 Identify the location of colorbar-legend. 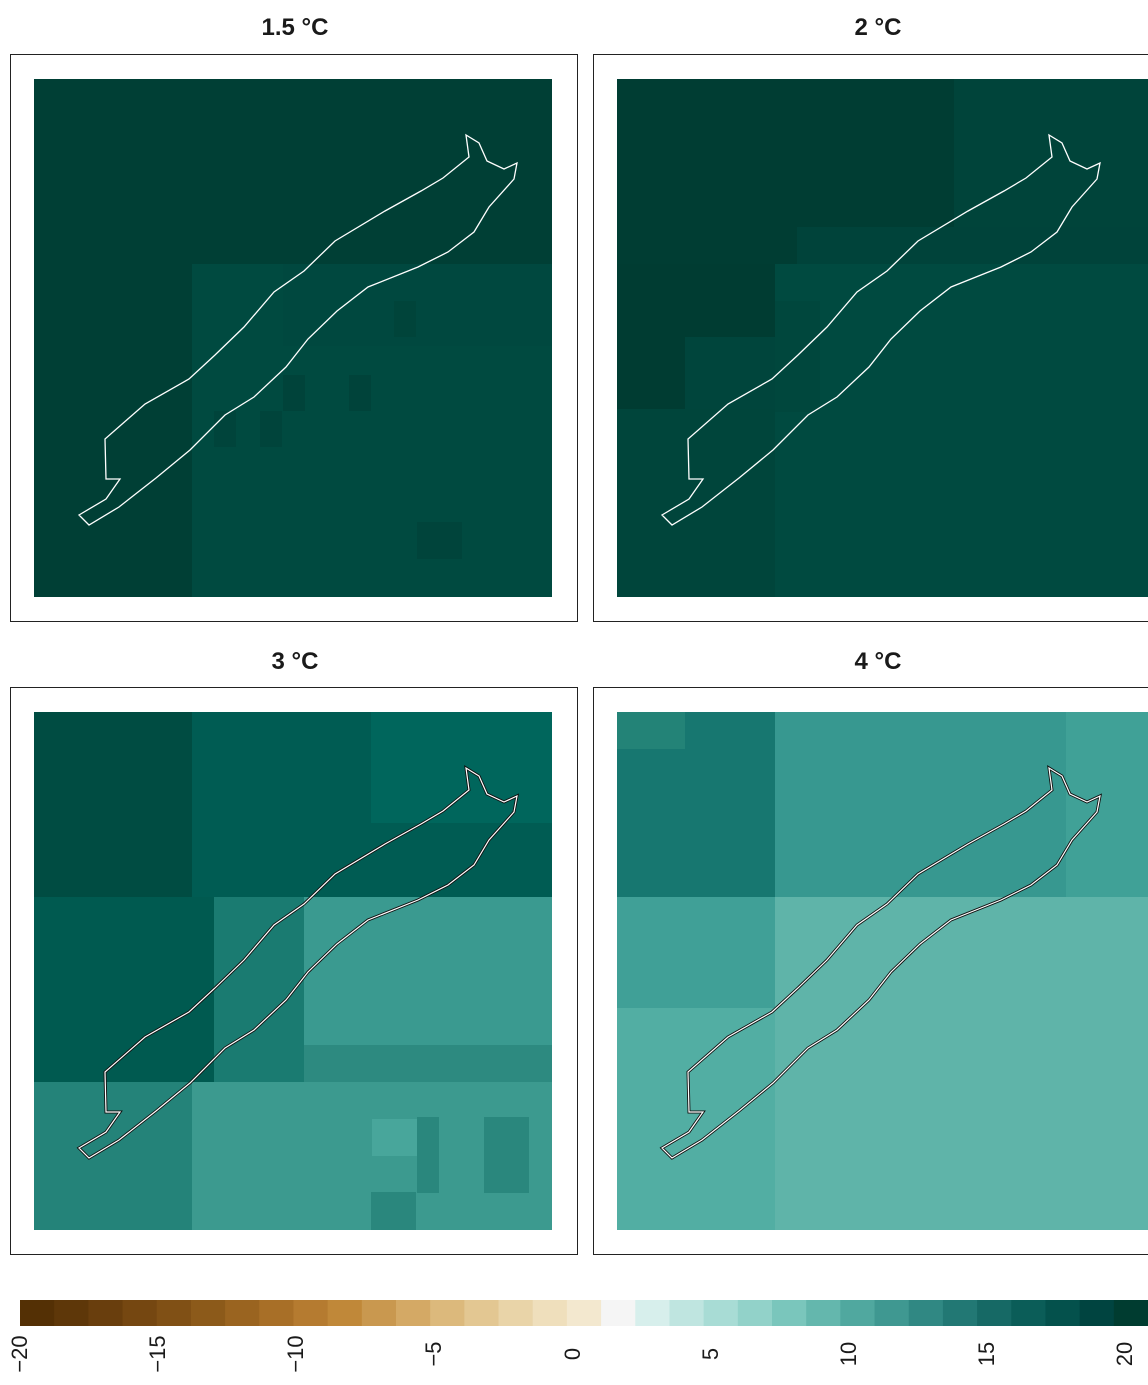
(584, 1313).